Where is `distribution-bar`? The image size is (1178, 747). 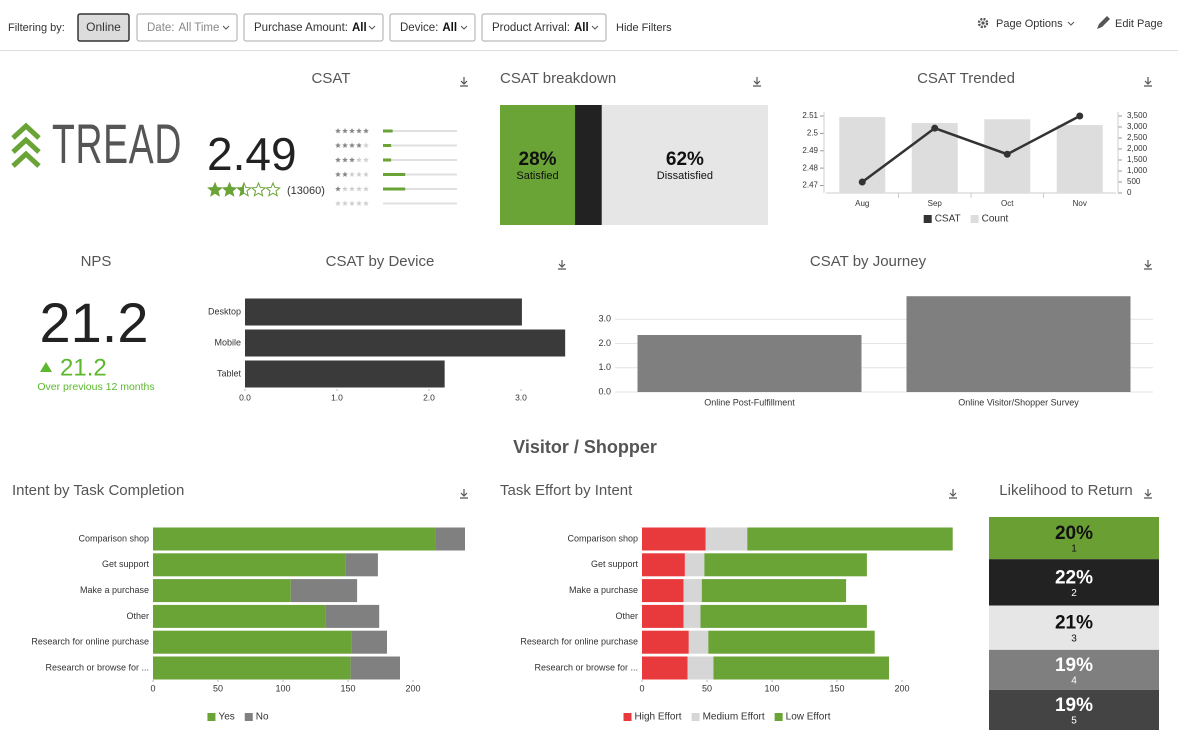
distribution-bar is located at coordinates (387, 145).